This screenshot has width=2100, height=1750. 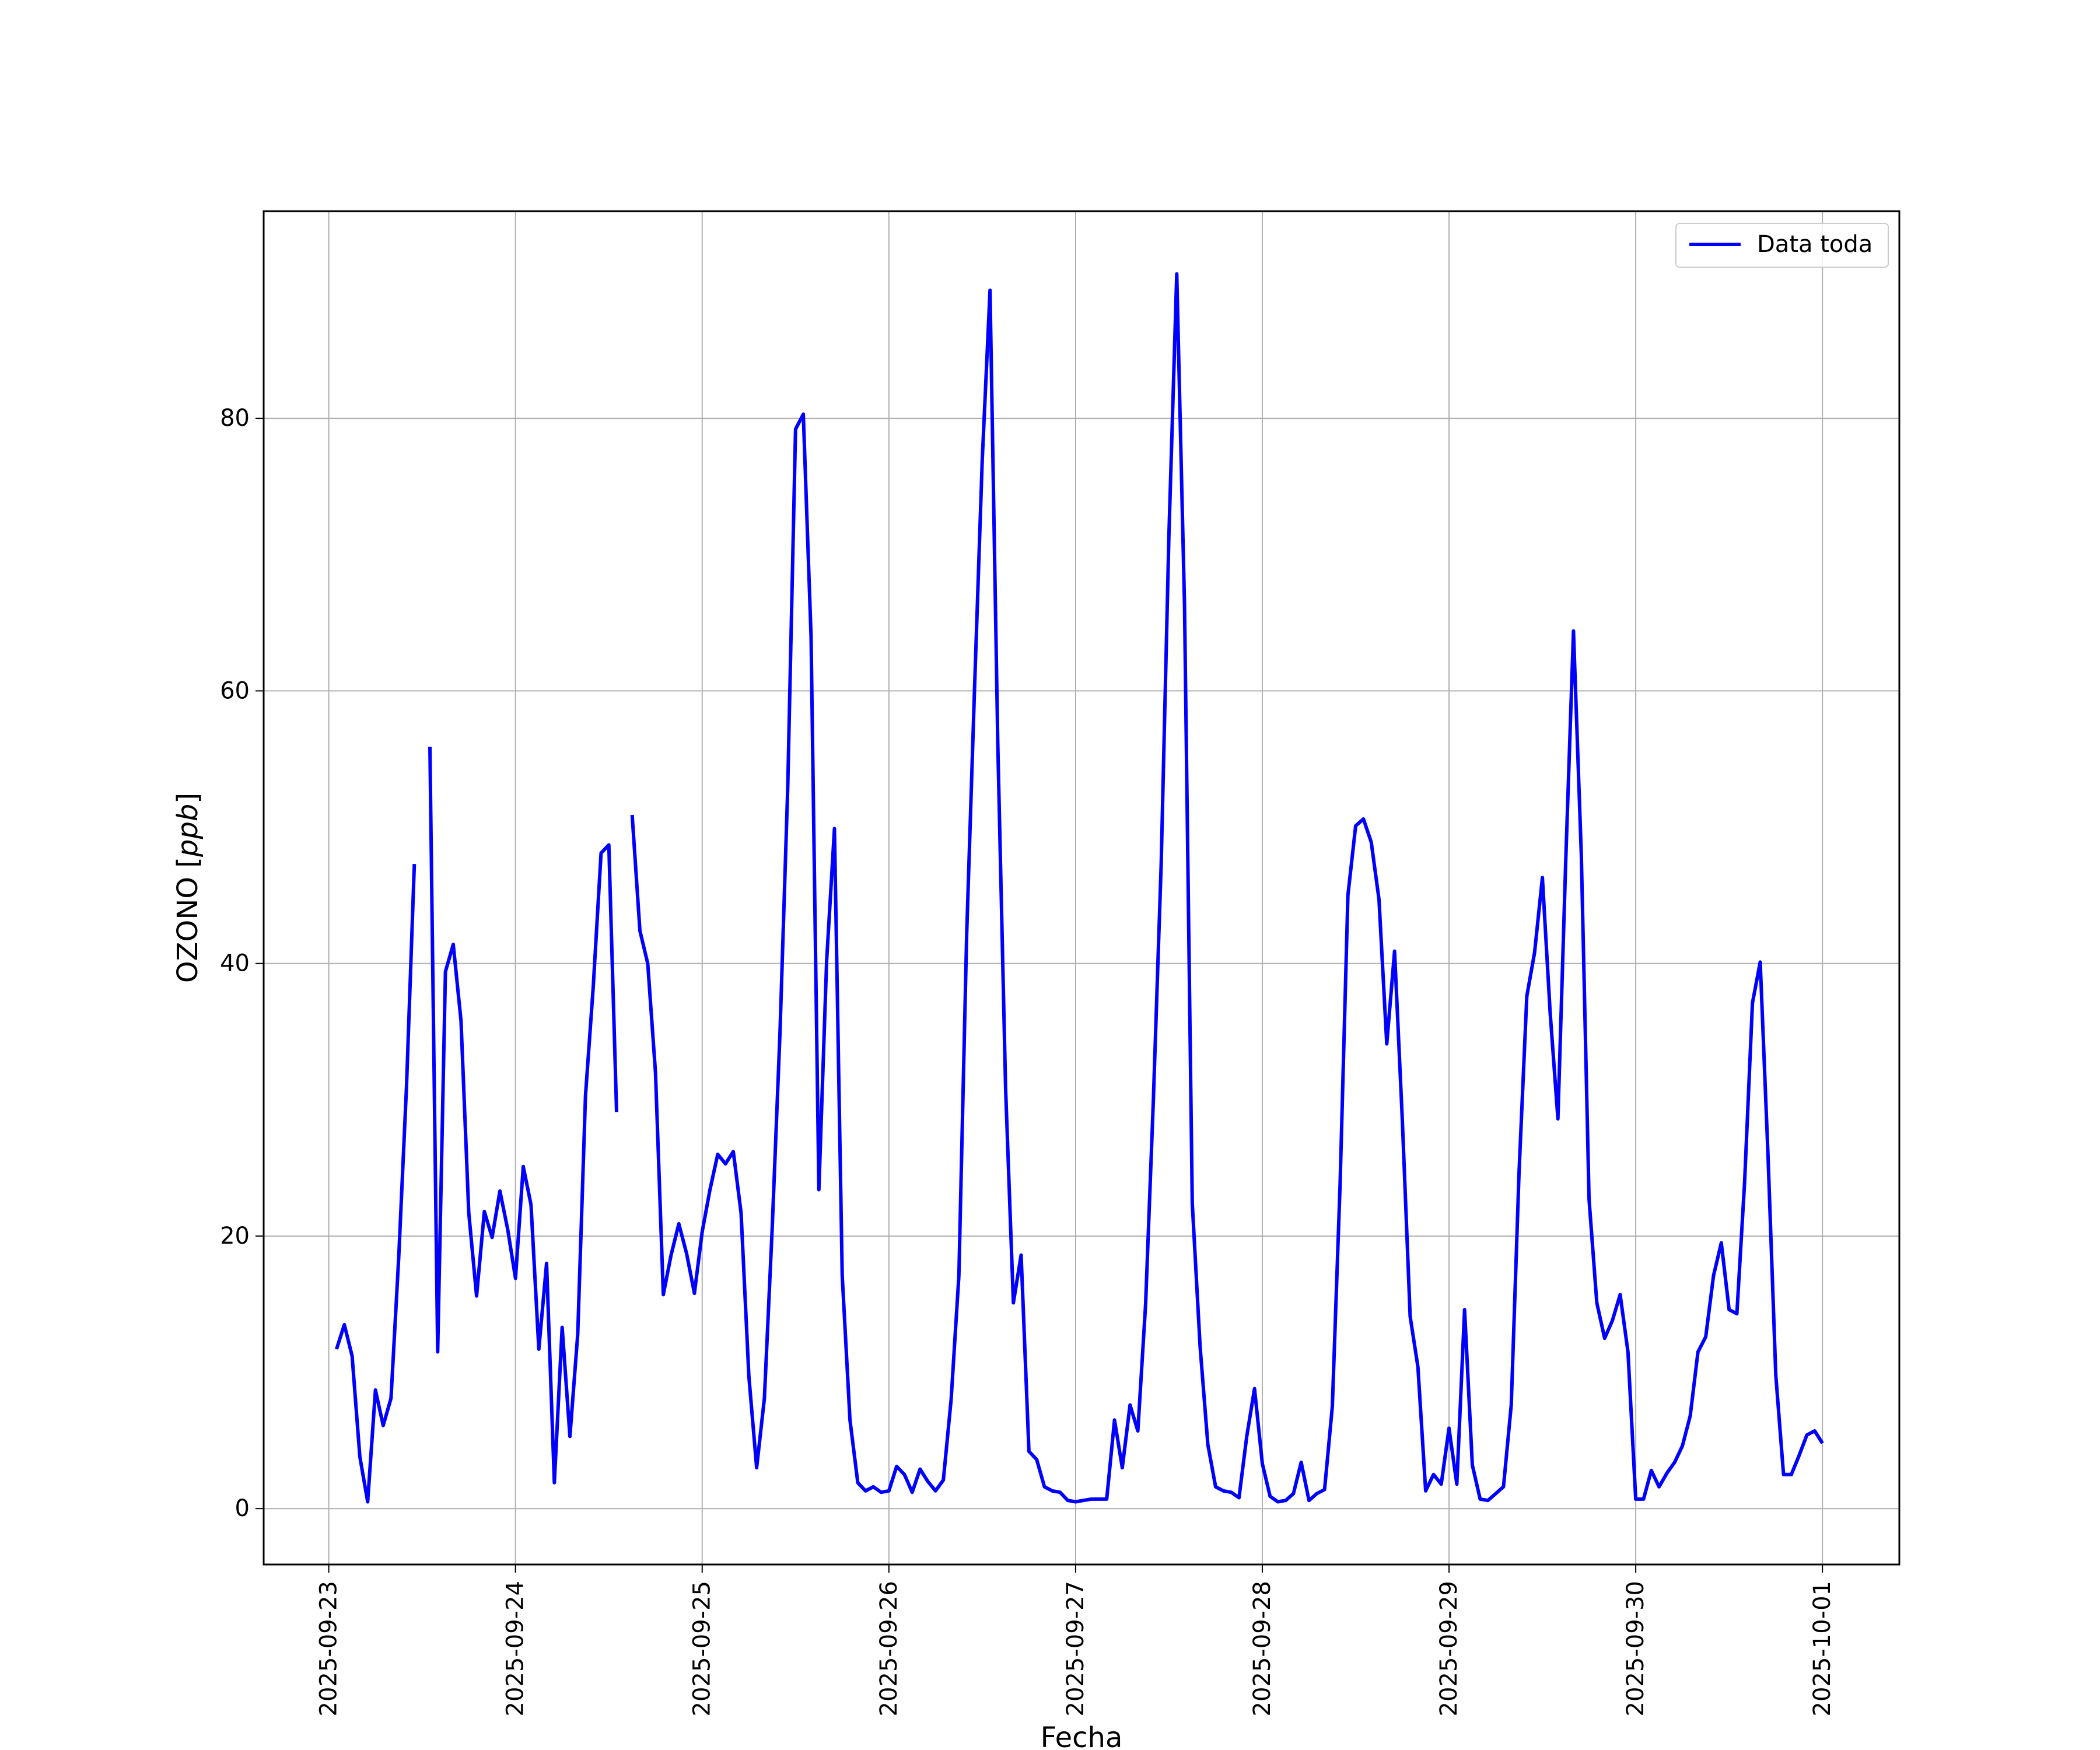 I want to click on x-axis-title: Fecha, so click(x=1082, y=1735).